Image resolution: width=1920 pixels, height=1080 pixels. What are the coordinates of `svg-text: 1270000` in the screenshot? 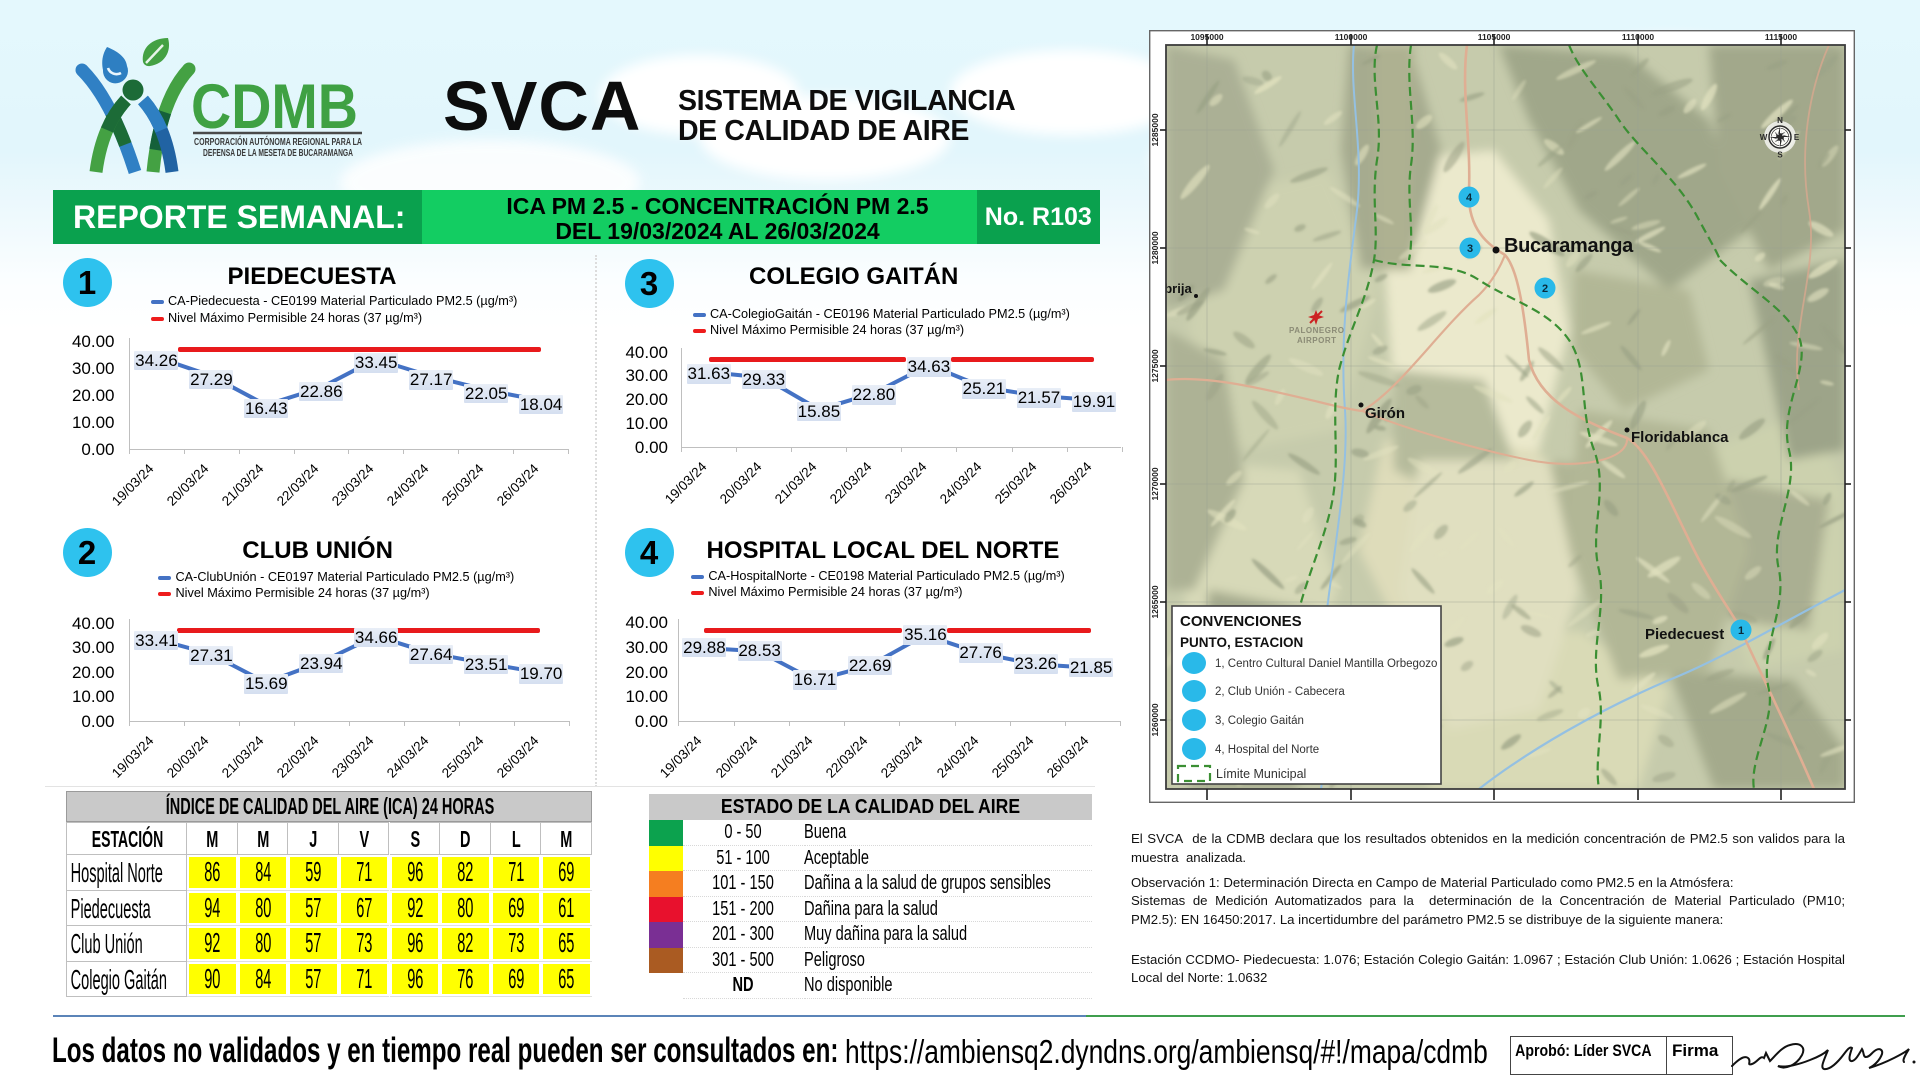 It's located at (1155, 483).